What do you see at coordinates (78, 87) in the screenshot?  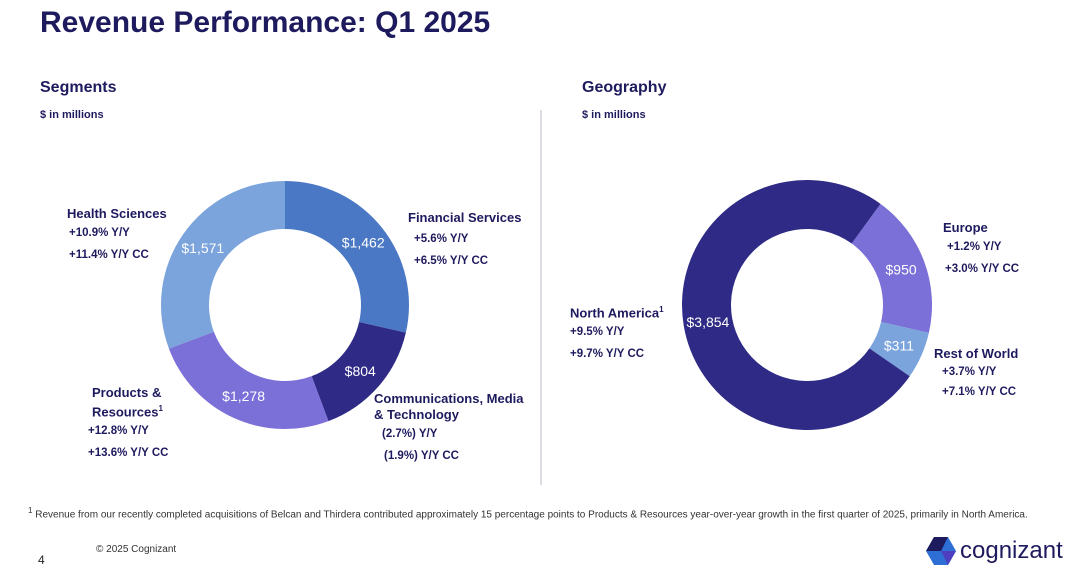 I see `segments-title: Segments` at bounding box center [78, 87].